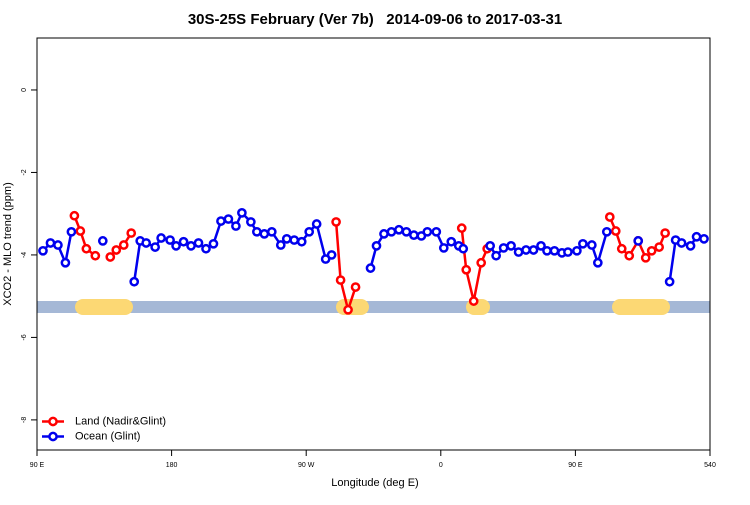  I want to click on x-tick-label: 0, so click(441, 465).